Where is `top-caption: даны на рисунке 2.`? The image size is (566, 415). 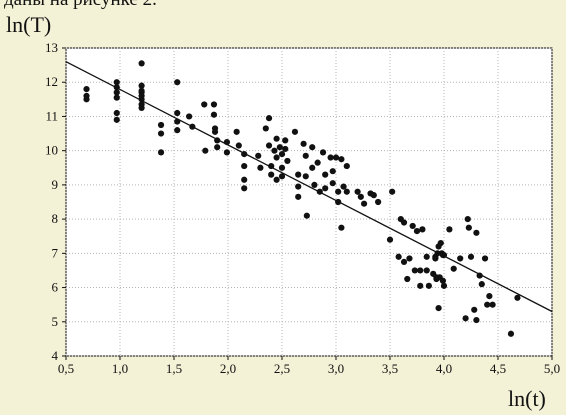
top-caption: даны на рисунке 2. is located at coordinates (80, 5).